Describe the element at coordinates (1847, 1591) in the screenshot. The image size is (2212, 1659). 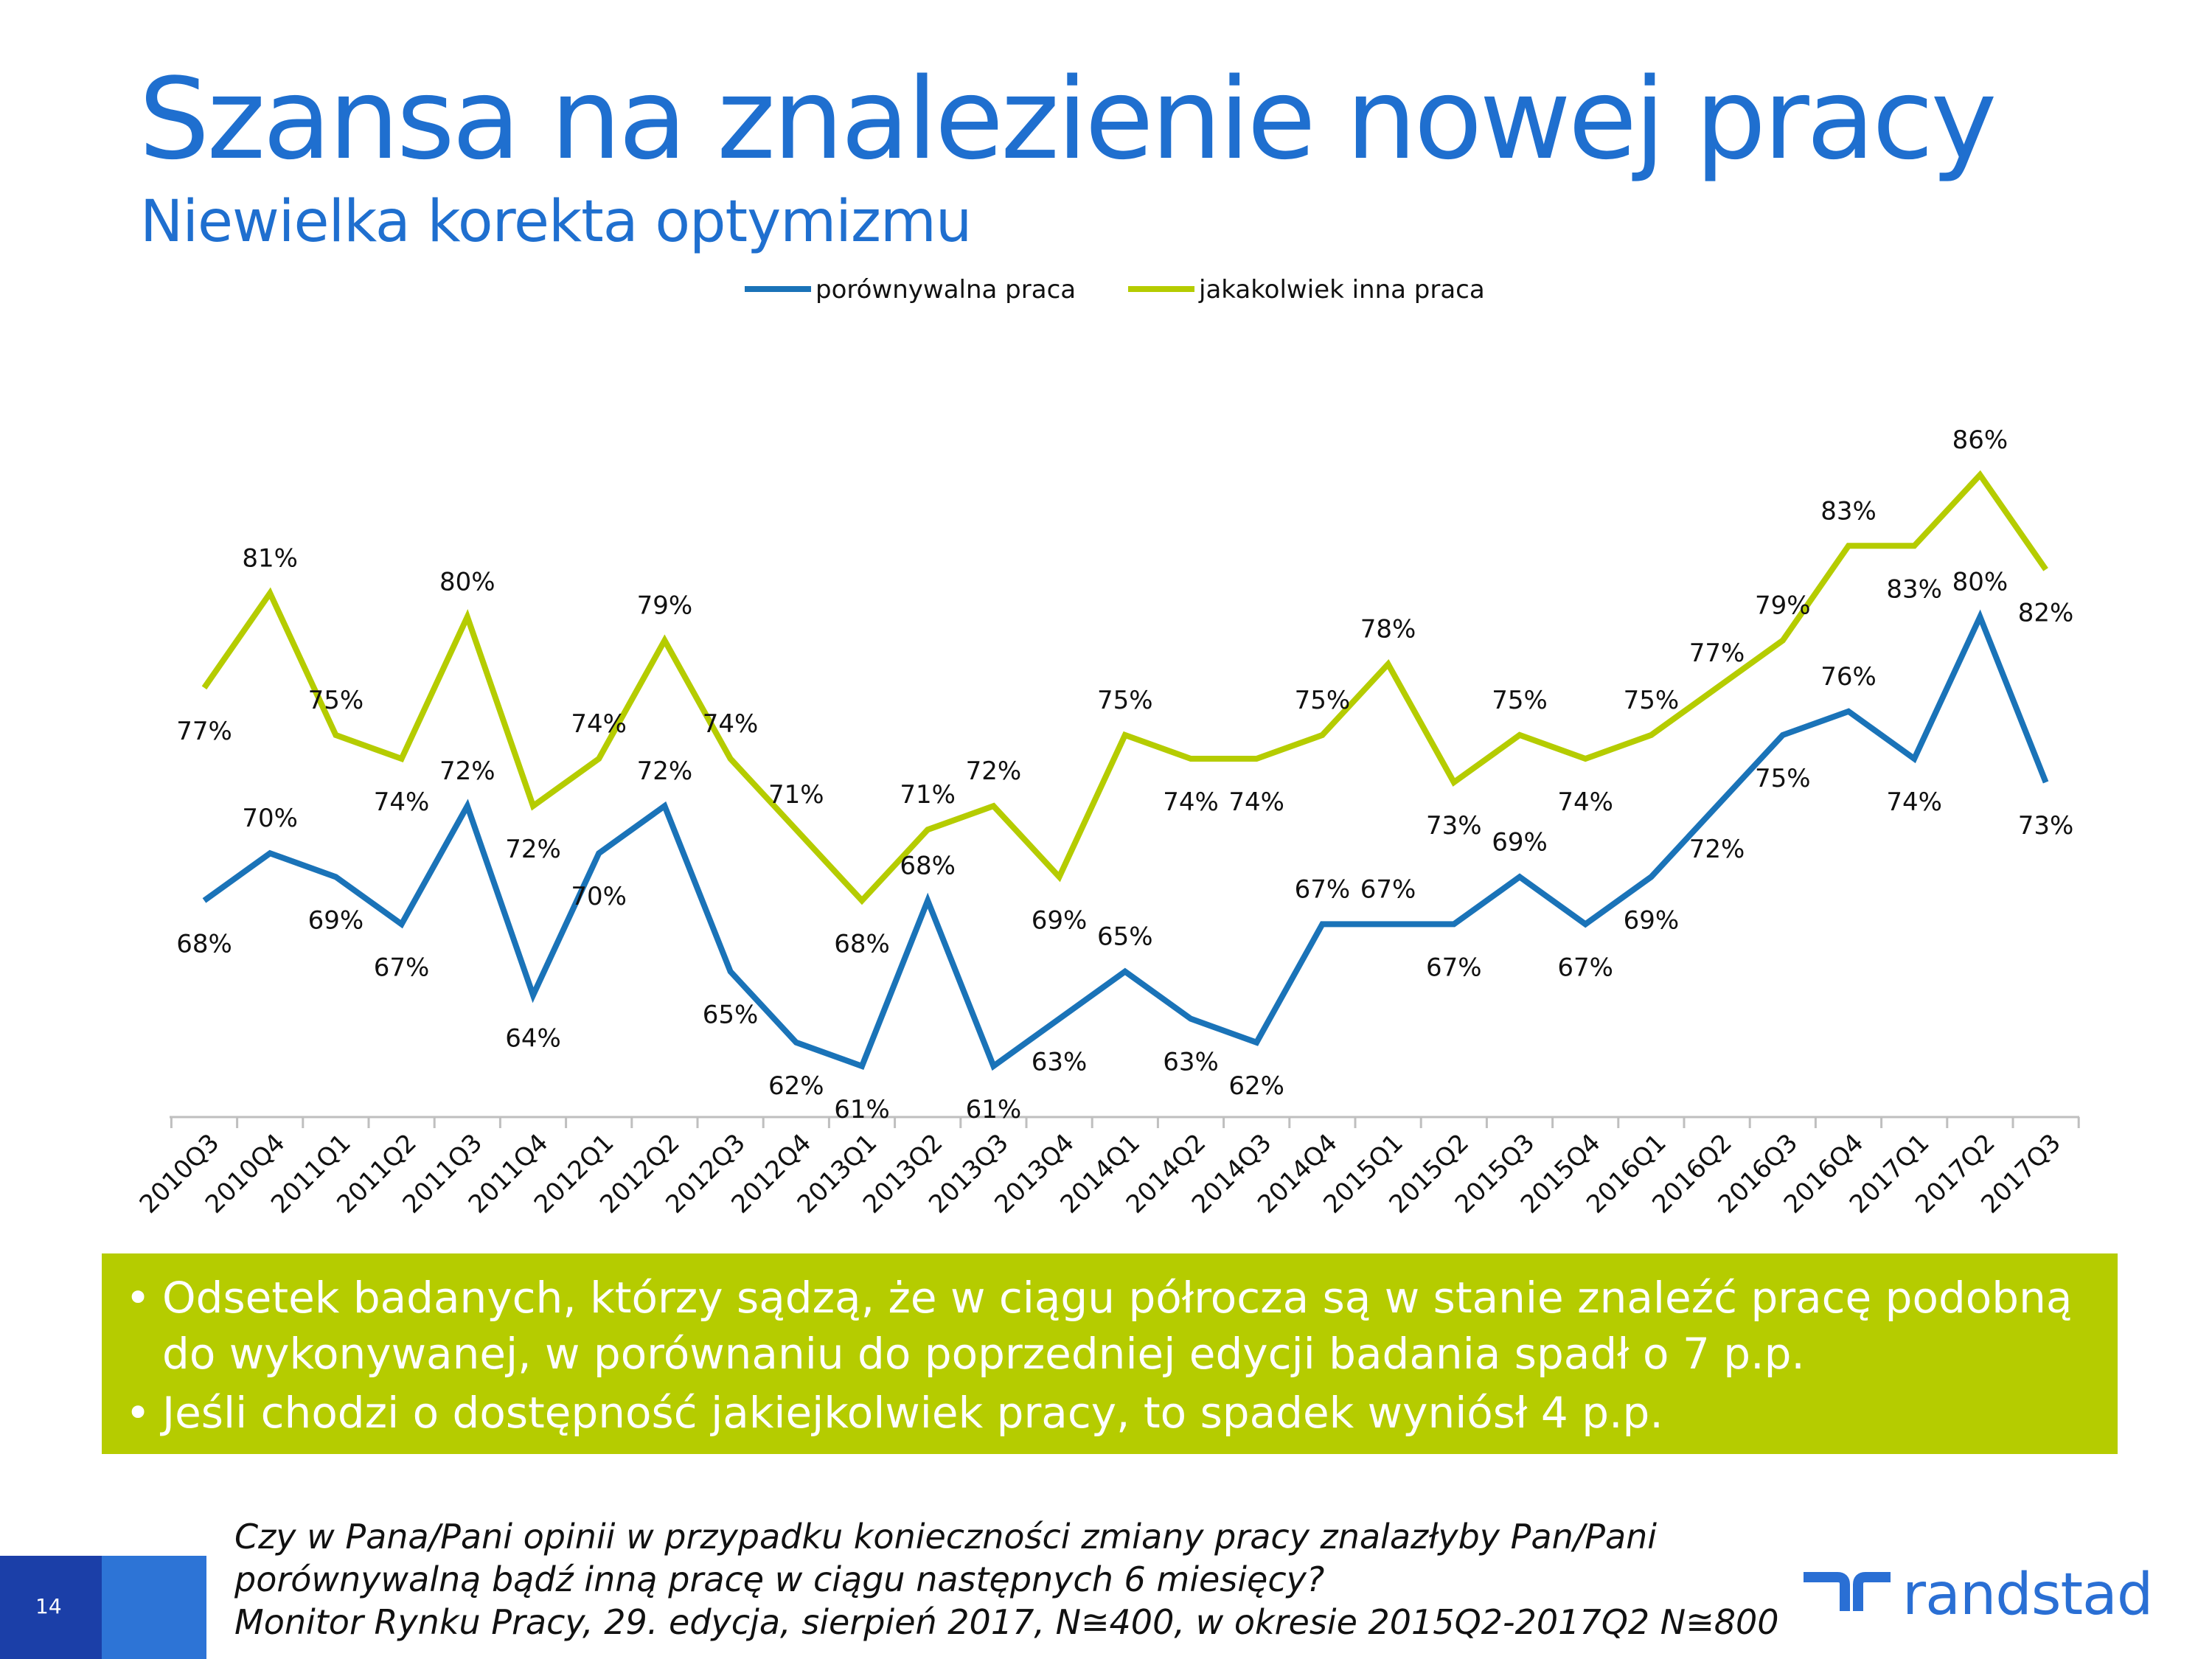
I see `randstad-logo-icon` at that location.